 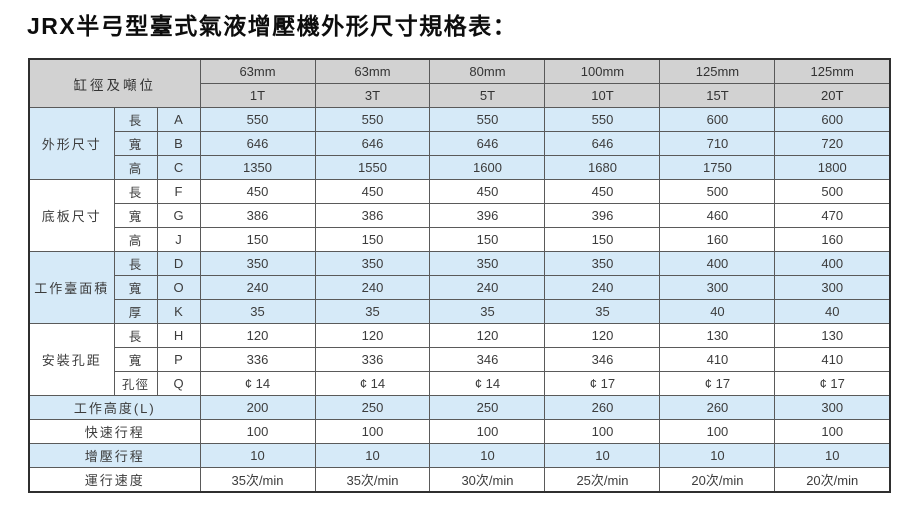 I want to click on tonnage-header-cell: 15T, so click(x=717, y=95).